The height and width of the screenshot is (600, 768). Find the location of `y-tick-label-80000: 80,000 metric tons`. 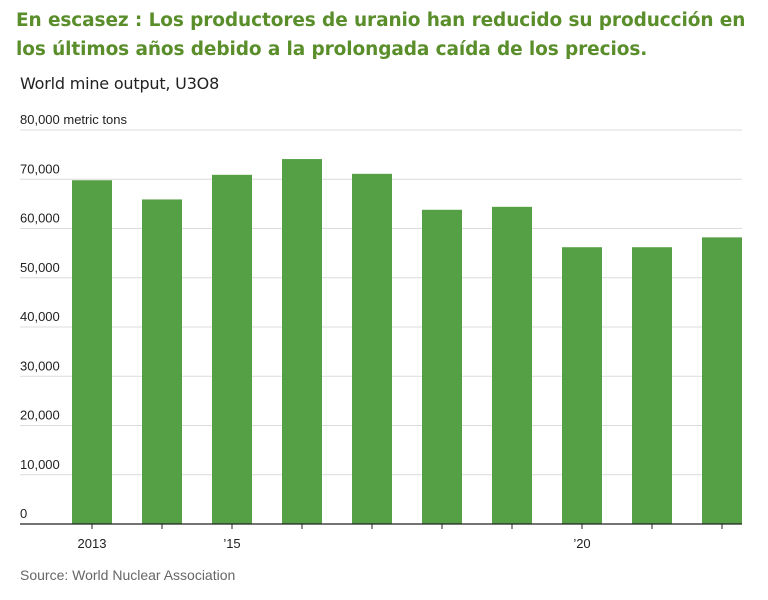

y-tick-label-80000: 80,000 metric tons is located at coordinates (73, 119).